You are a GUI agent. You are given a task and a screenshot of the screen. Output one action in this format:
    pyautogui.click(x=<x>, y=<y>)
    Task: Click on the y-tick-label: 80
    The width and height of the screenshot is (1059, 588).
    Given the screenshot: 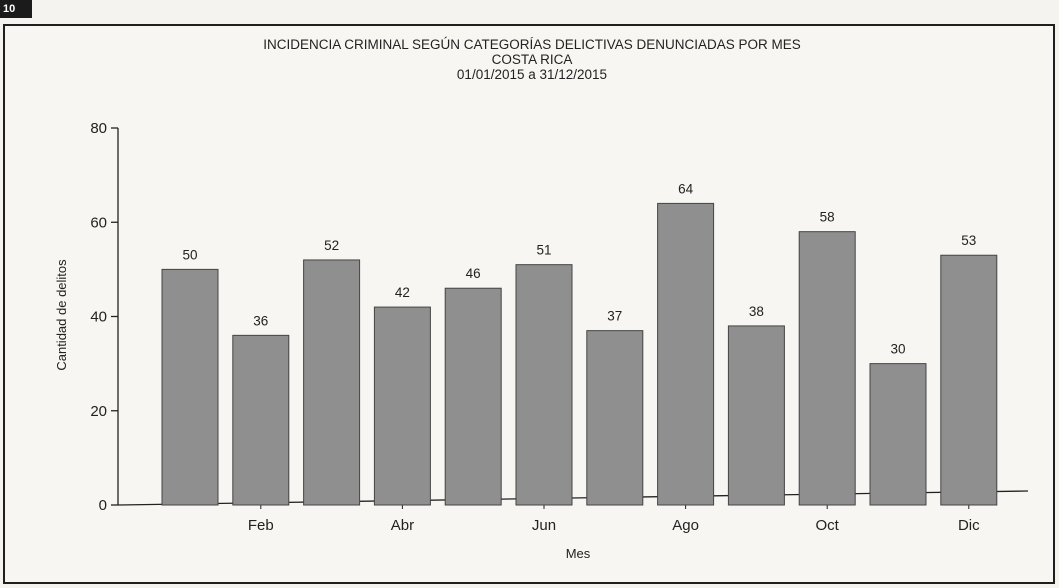 What is the action you would take?
    pyautogui.click(x=98, y=128)
    